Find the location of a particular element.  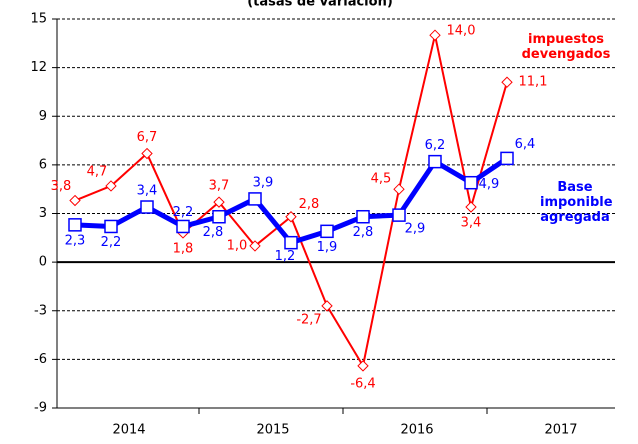

y-tick-label: -3 is located at coordinates (40, 310).